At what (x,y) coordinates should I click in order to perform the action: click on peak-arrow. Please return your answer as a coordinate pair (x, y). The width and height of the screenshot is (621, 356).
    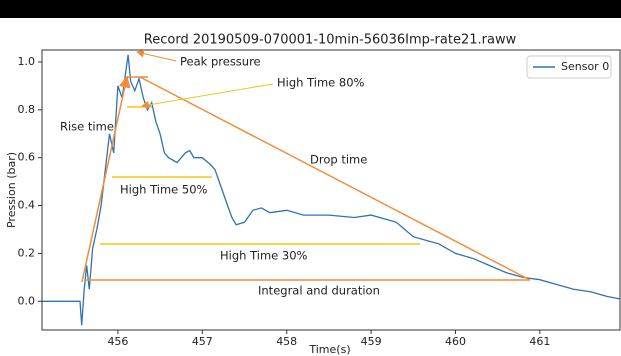
    Looking at the image, I should click on (156, 55).